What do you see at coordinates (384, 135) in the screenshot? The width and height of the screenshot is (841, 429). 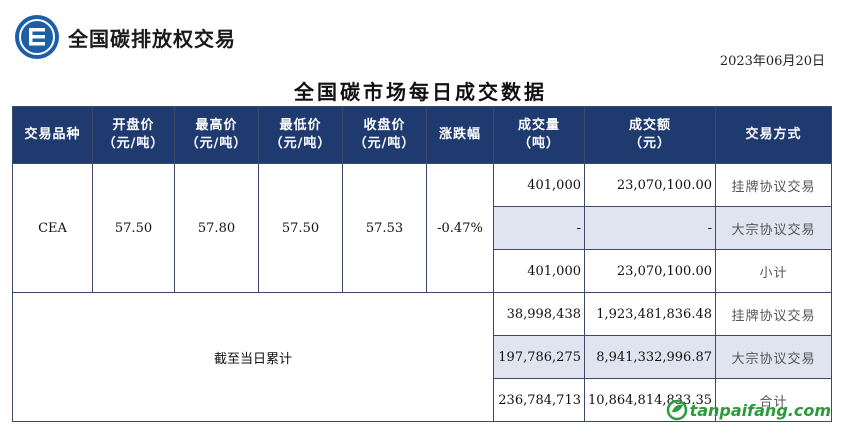 I see `header-close: 收盘价 （元/吨）` at bounding box center [384, 135].